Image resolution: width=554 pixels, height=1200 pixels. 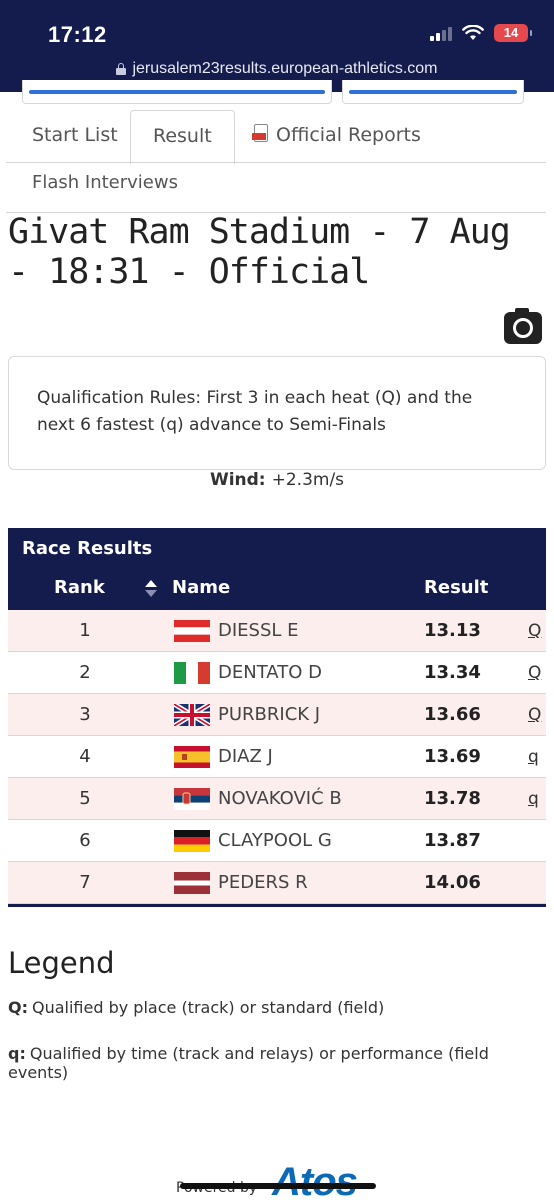 What do you see at coordinates (473, 32) in the screenshot?
I see `wifi-icon` at bounding box center [473, 32].